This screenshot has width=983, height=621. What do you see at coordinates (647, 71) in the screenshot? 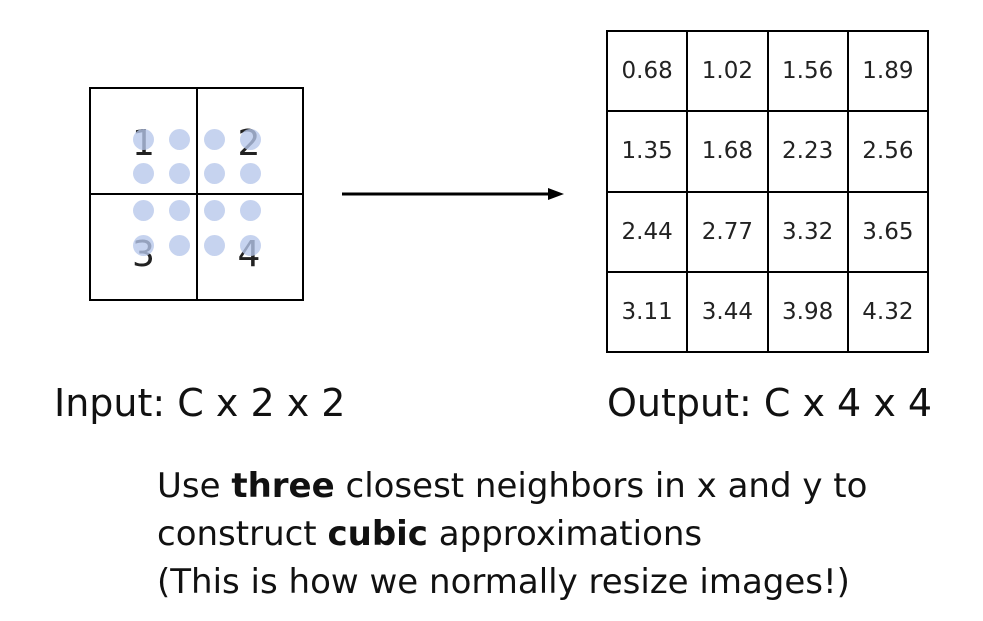
I see `output-cell: 0.68` at bounding box center [647, 71].